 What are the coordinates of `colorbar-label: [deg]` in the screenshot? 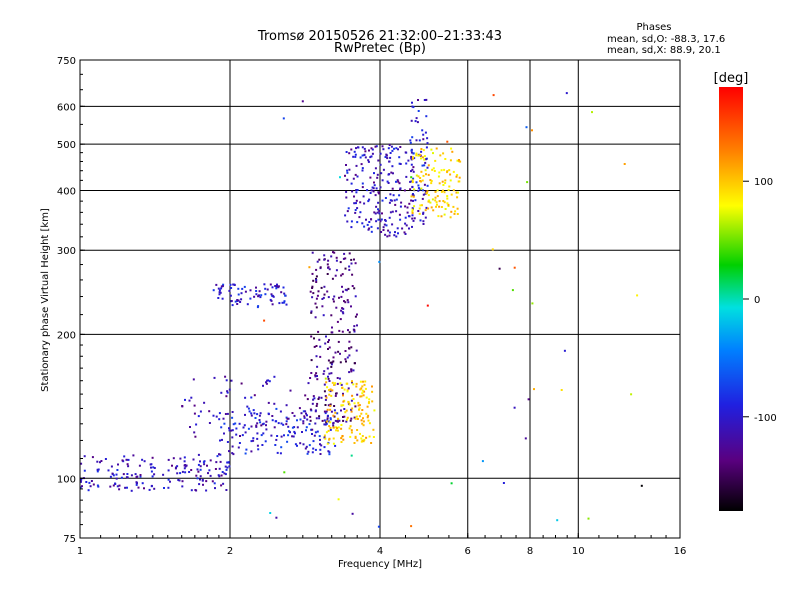 It's located at (731, 78).